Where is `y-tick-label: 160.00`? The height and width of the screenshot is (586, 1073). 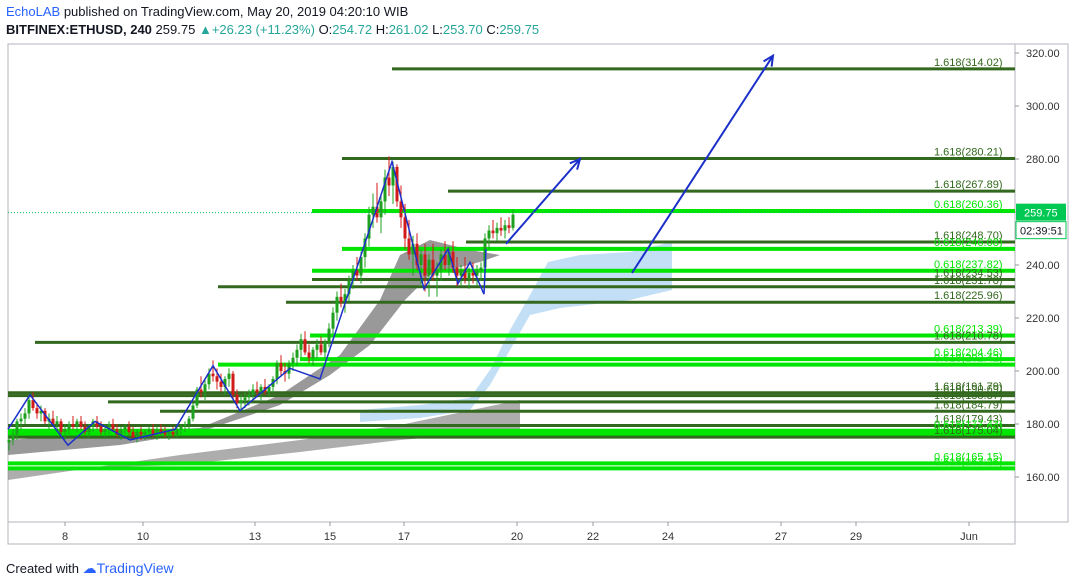 y-tick-label: 160.00 is located at coordinates (1043, 478).